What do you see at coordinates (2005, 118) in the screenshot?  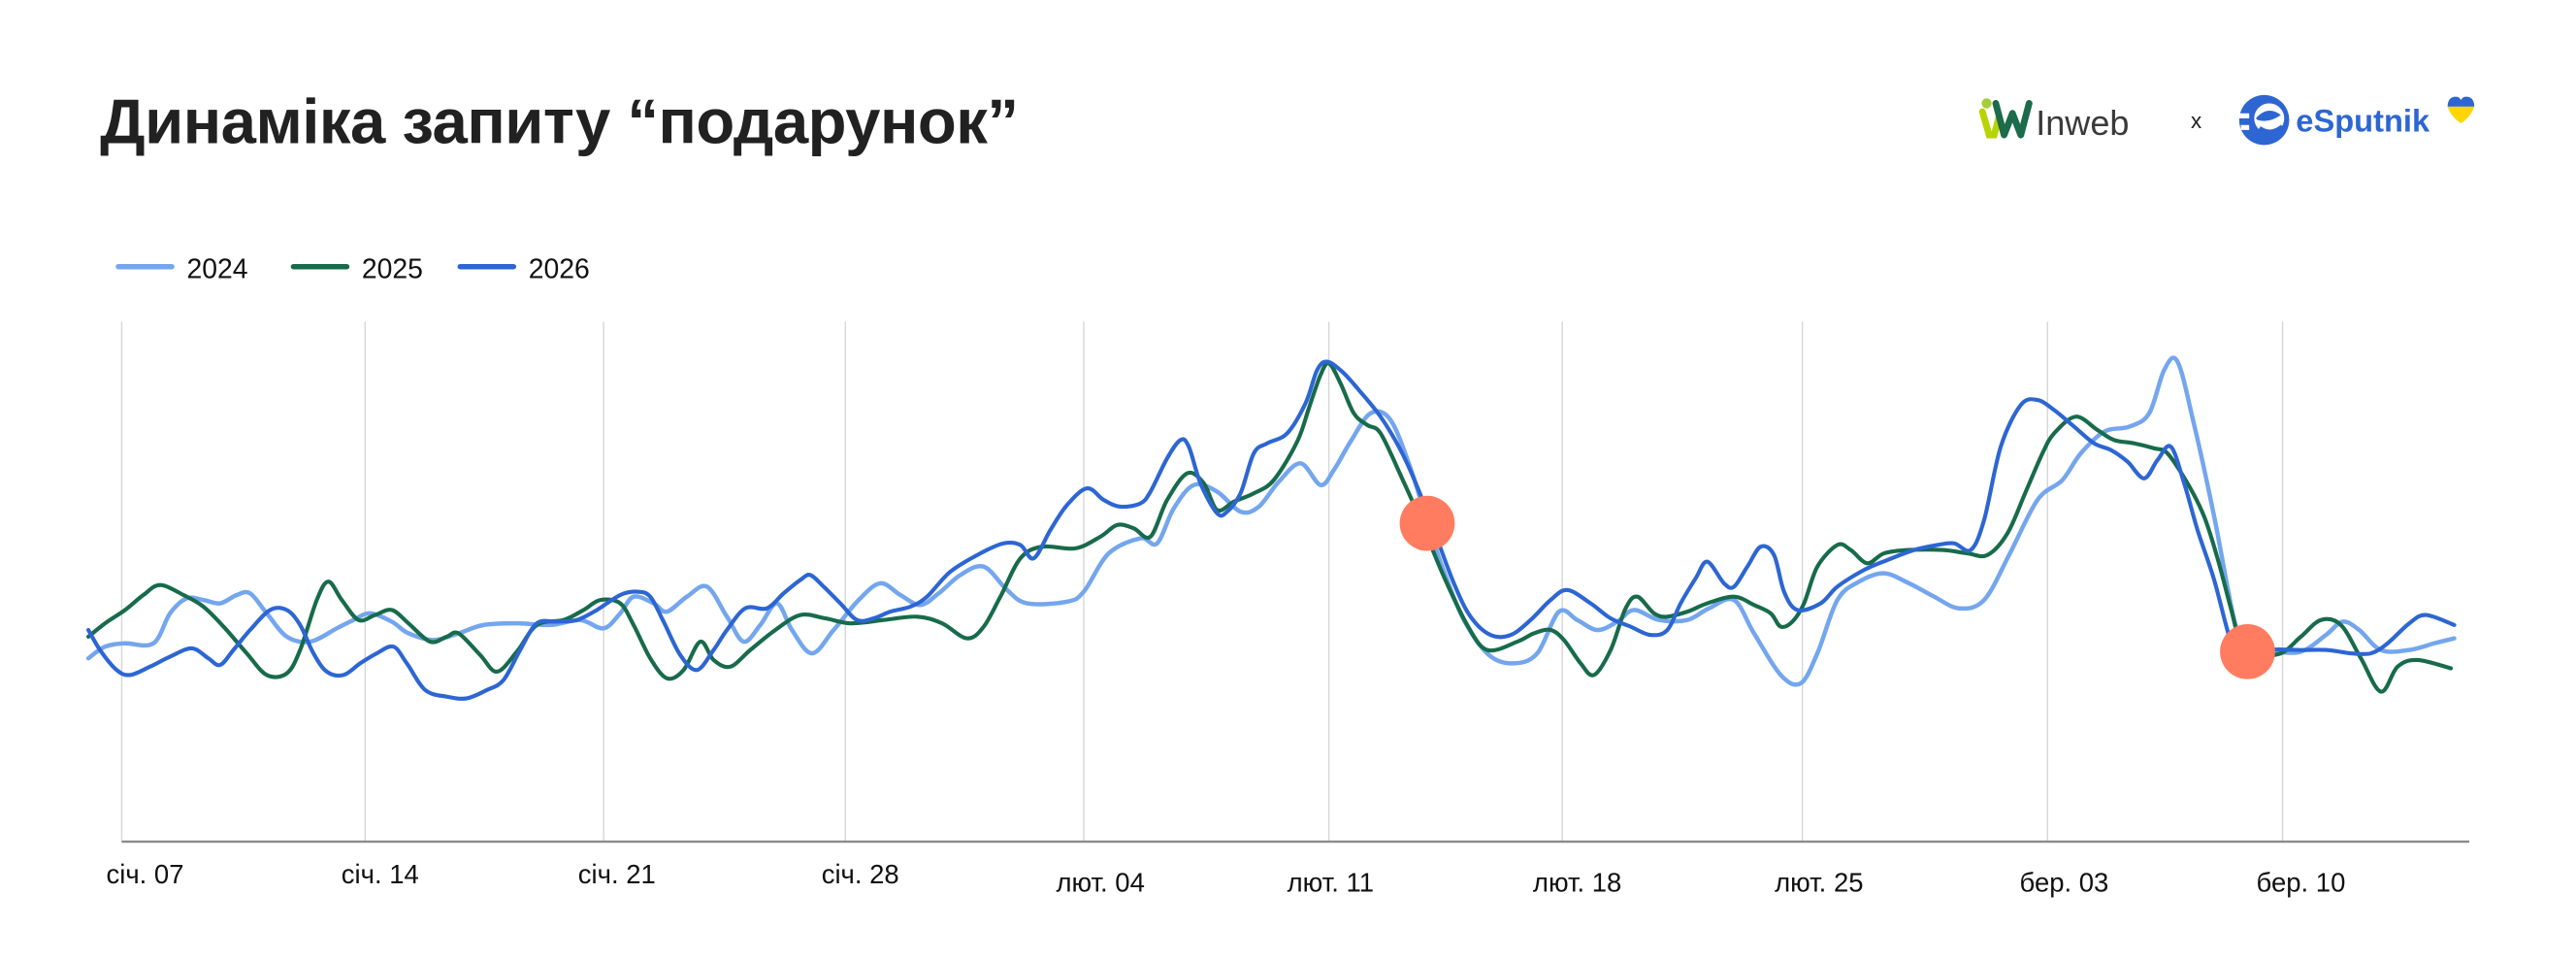 I see `inweb-w-icon` at bounding box center [2005, 118].